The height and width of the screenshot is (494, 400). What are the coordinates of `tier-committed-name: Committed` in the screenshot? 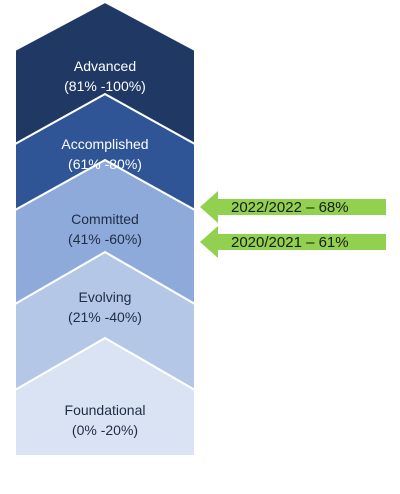 It's located at (105, 219).